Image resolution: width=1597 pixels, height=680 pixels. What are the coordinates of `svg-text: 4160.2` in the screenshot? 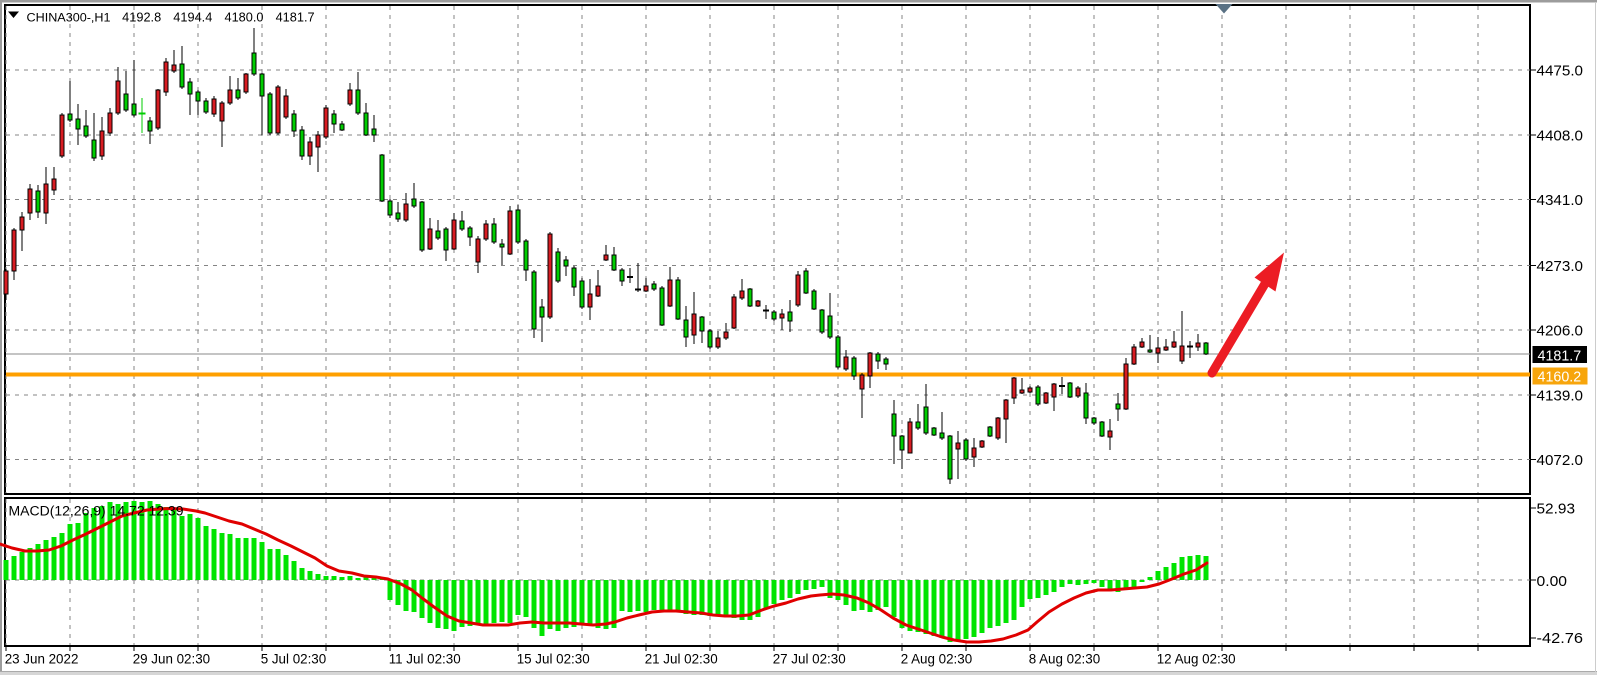 It's located at (1560, 378).